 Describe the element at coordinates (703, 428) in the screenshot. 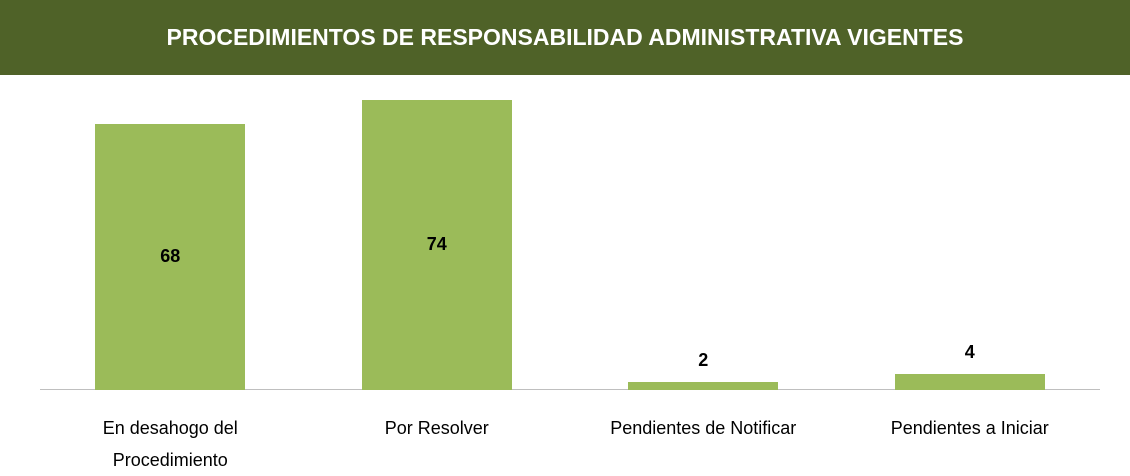

I see `x-tick-label: Pendientes de Notificar` at that location.